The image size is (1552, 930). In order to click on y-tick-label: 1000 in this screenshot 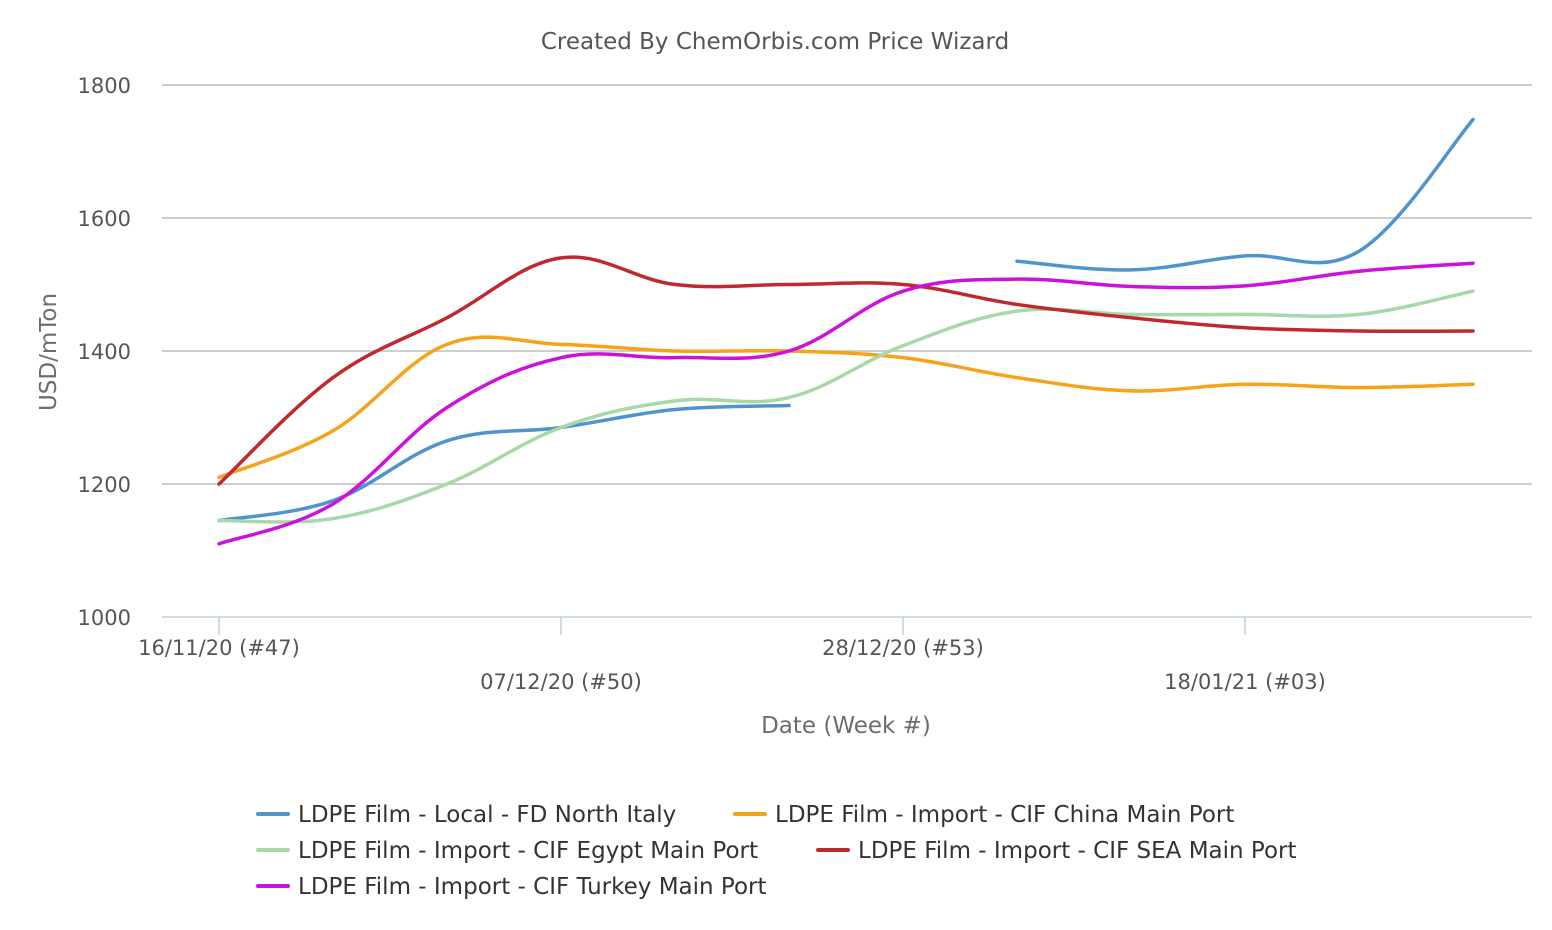, I will do `click(104, 618)`.